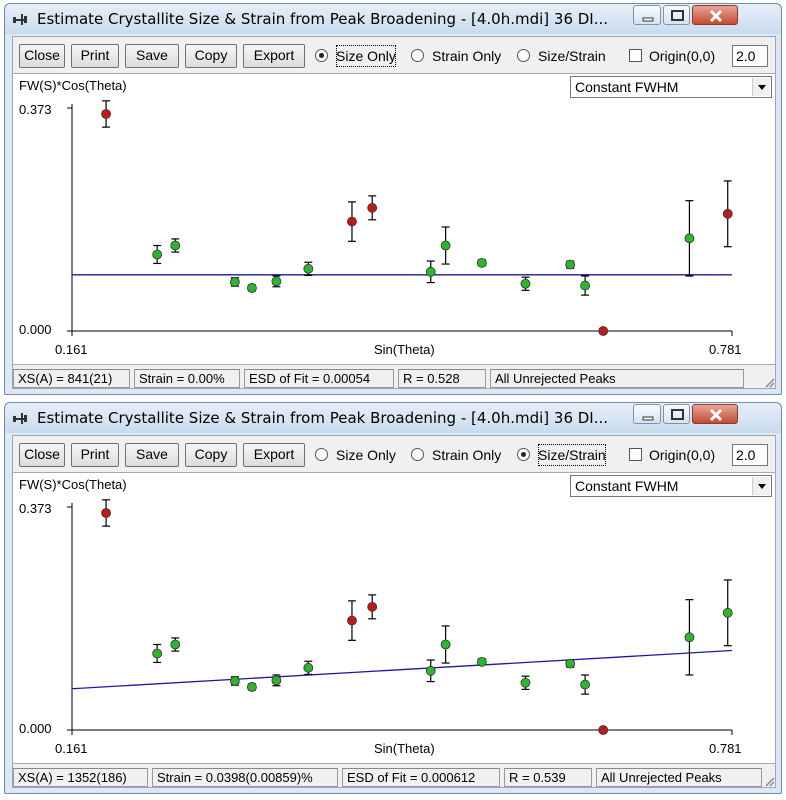  I want to click on status-xs: XS(A) = 1352(186), so click(80, 777).